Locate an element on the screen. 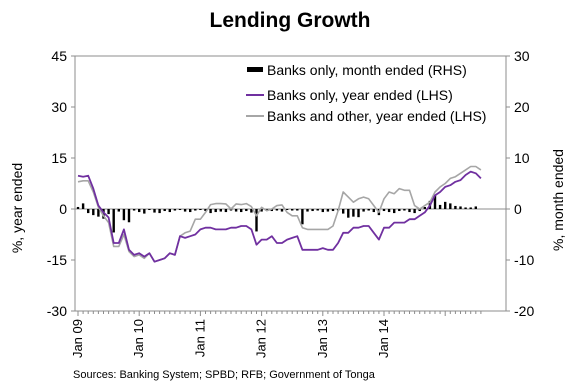  x-tick-label: Jan 14 is located at coordinates (383, 338).